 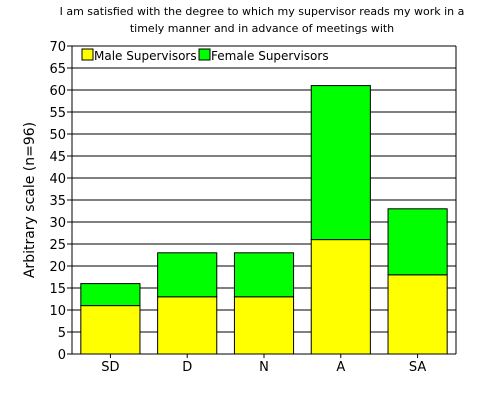 What do you see at coordinates (57, 157) in the screenshot?
I see `y-tick-label: 45` at bounding box center [57, 157].